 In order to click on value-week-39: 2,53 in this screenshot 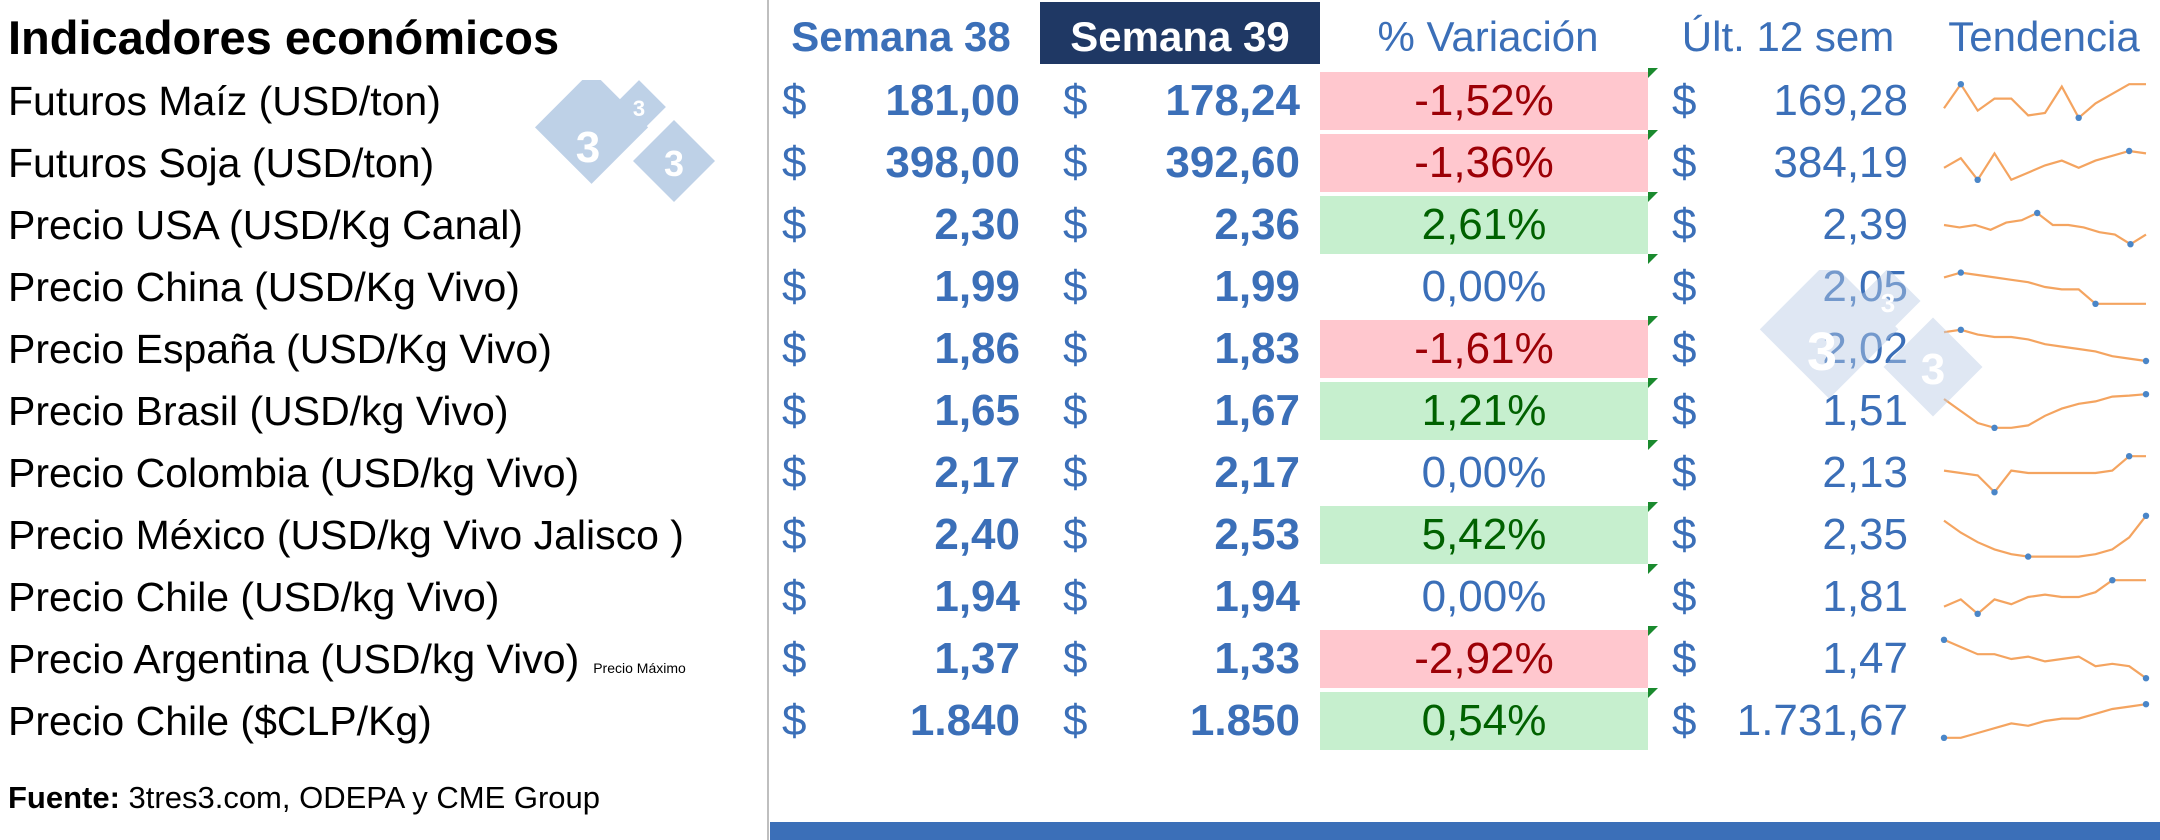, I will do `click(1257, 534)`.